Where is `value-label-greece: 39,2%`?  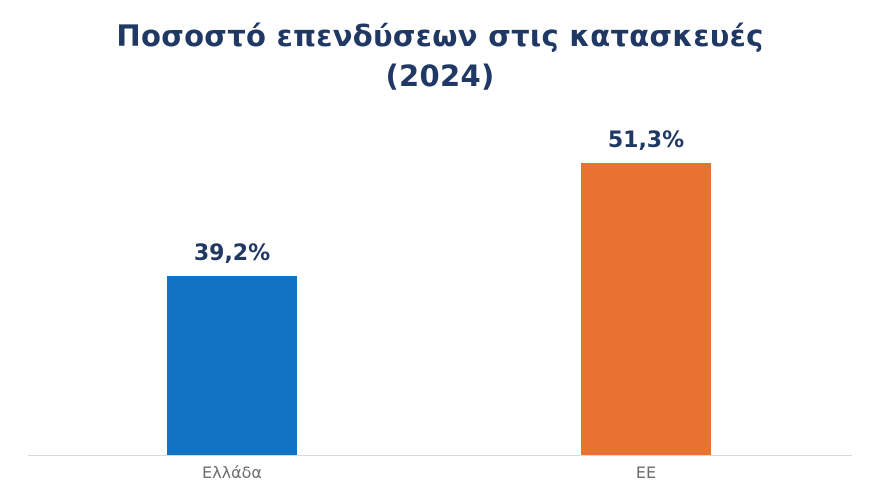
value-label-greece: 39,2% is located at coordinates (232, 253).